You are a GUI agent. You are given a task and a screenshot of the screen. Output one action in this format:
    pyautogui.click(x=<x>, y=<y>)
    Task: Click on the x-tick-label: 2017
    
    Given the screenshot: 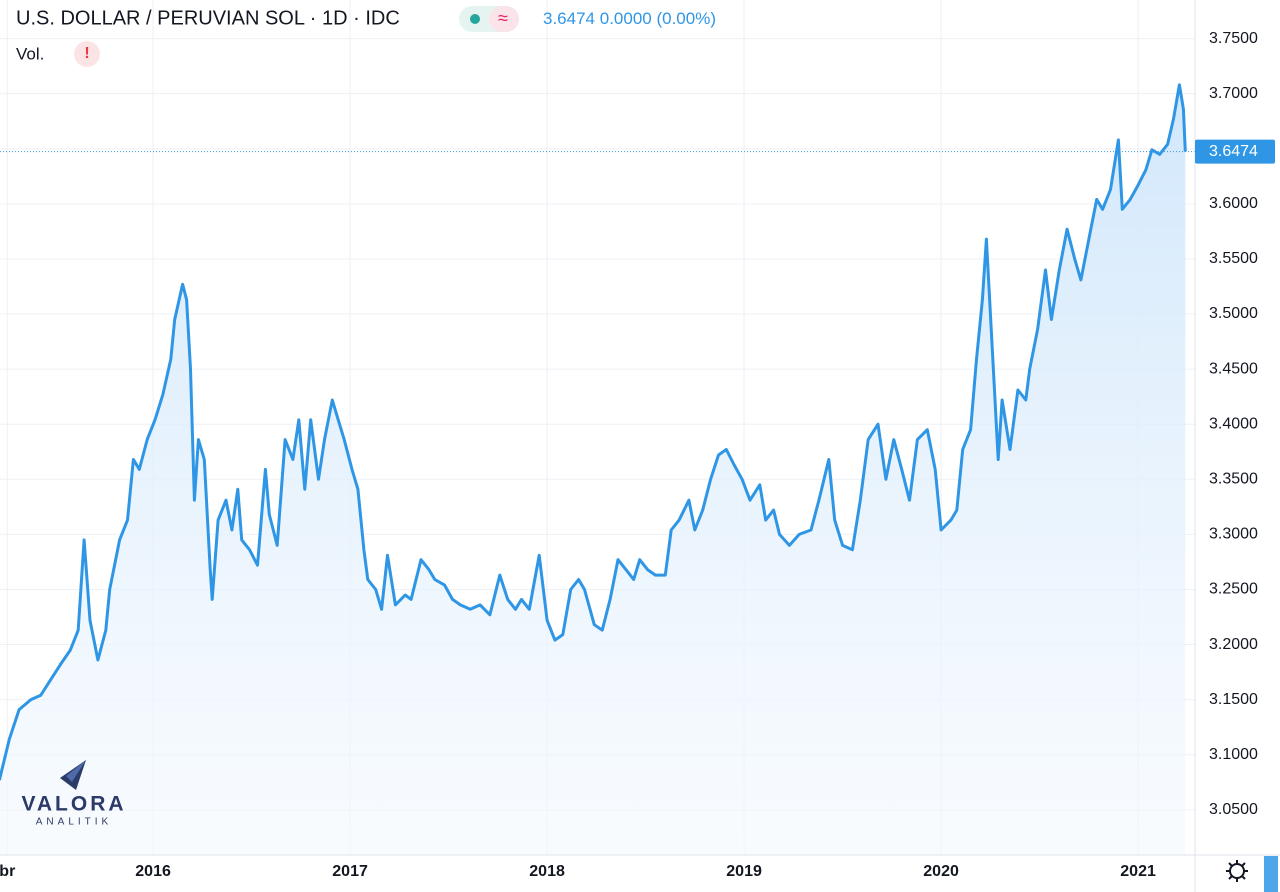 What is the action you would take?
    pyautogui.click(x=350, y=871)
    